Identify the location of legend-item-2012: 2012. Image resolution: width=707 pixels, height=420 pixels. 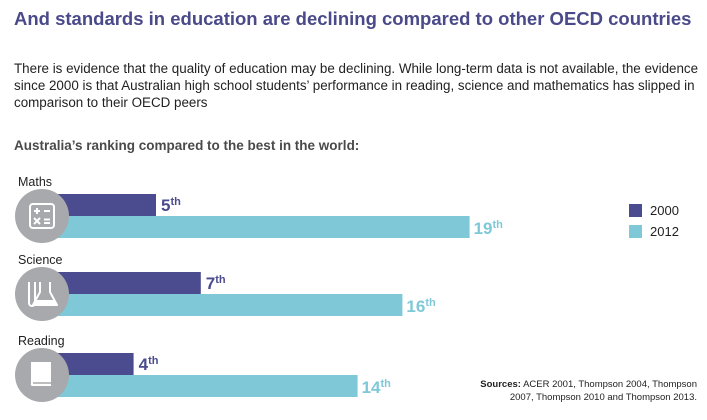
(654, 231).